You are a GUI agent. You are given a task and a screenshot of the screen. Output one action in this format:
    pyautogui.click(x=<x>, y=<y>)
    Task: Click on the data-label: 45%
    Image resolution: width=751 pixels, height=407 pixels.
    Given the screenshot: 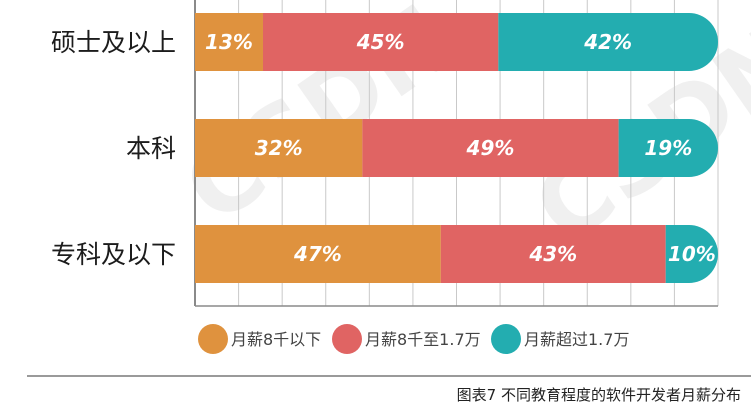 What is the action you would take?
    pyautogui.click(x=380, y=42)
    